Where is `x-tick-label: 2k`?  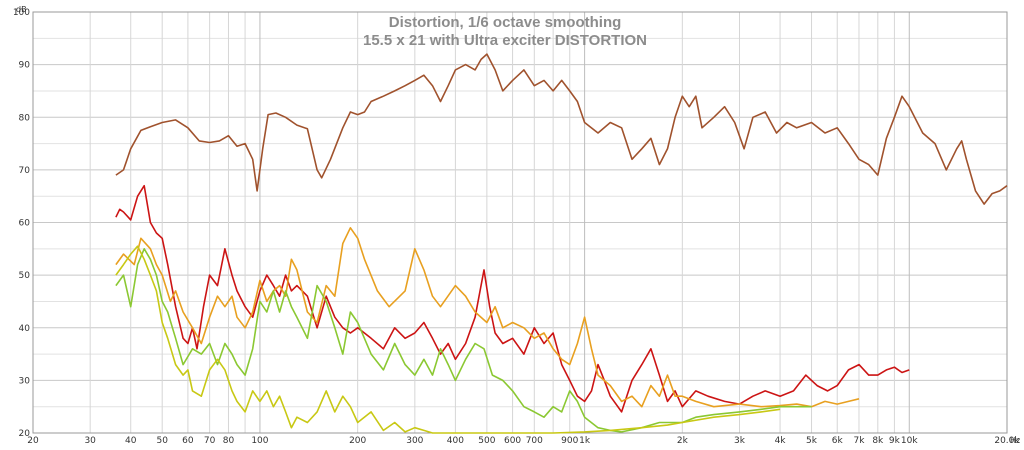 x-tick-label: 2k is located at coordinates (683, 441).